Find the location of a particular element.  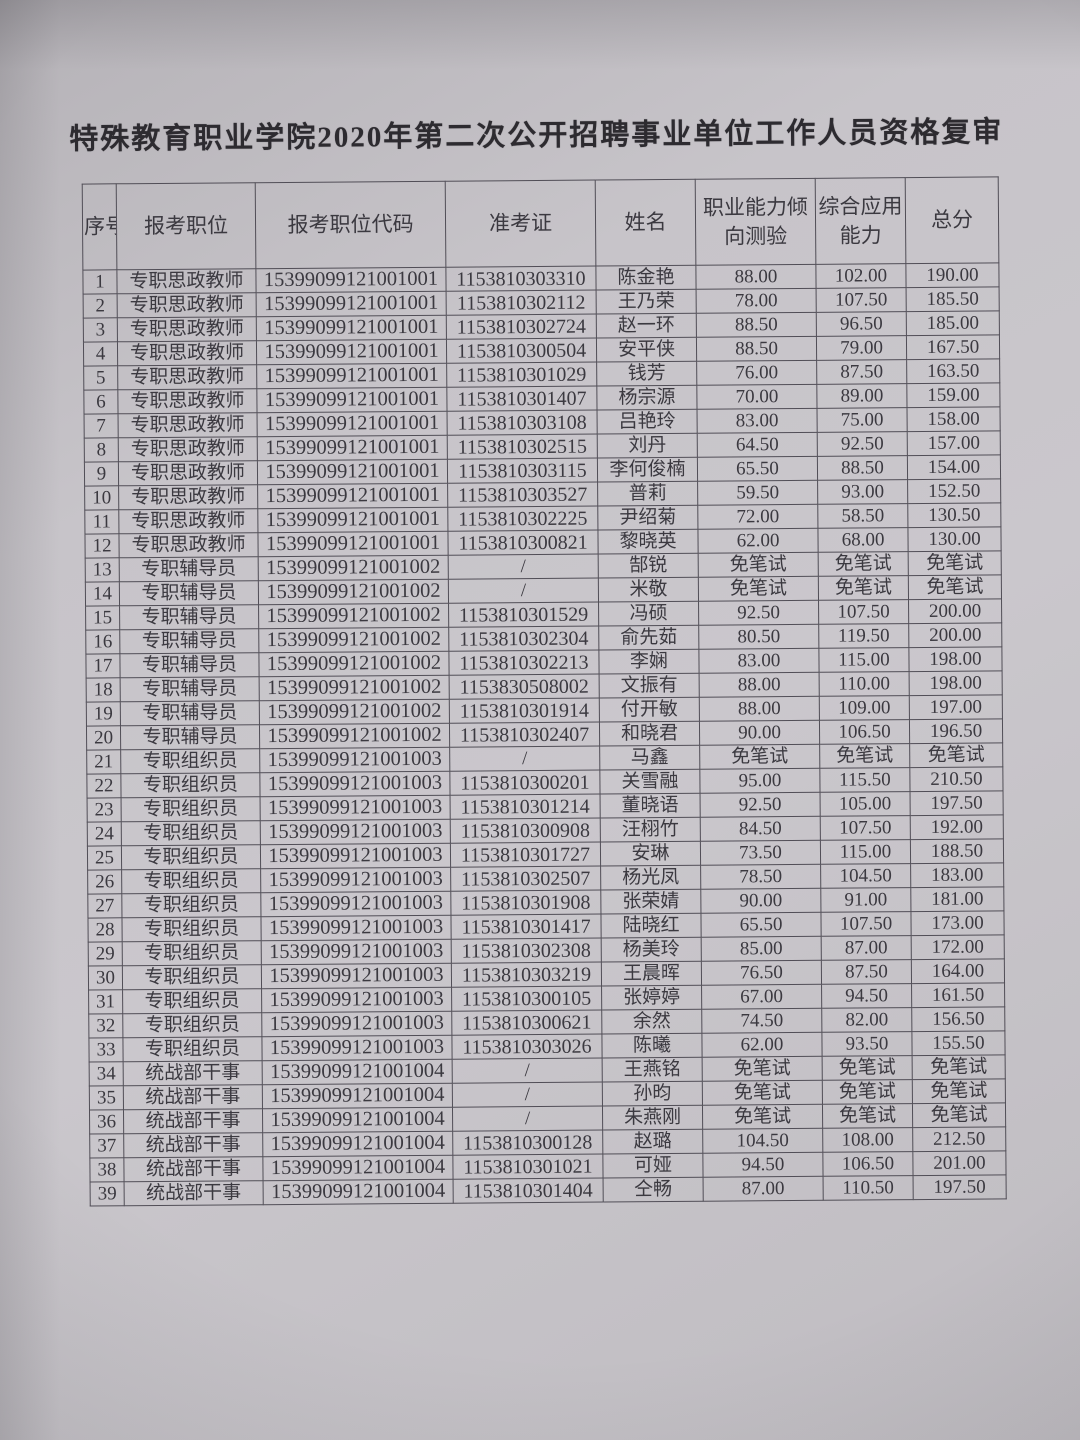

cell-comprehensive-ability-score: 91.00 is located at coordinates (865, 900).